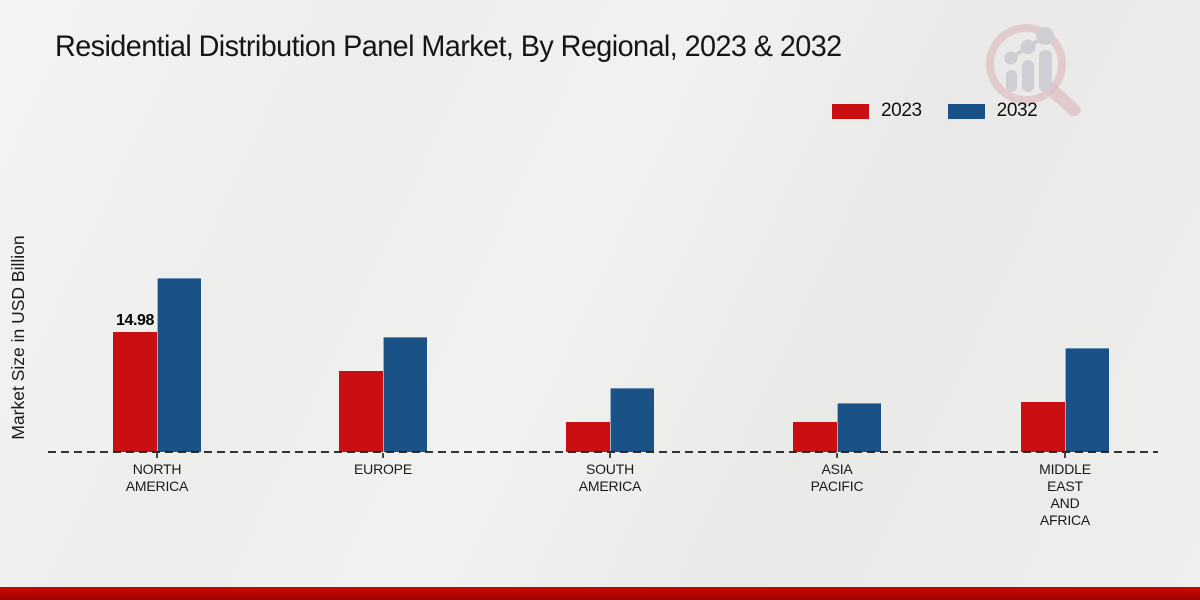 The image size is (1200, 600). Describe the element at coordinates (361, 411) in the screenshot. I see `bar-2023-europe` at that location.